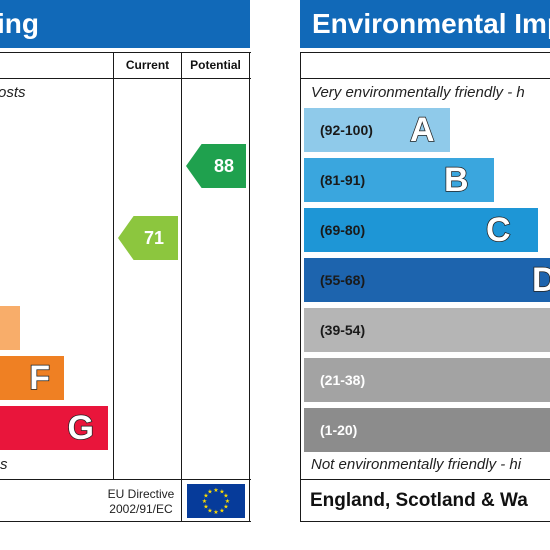 The image size is (550, 550). What do you see at coordinates (399, 180) in the screenshot?
I see `env-band-b: (81-91) B` at bounding box center [399, 180].